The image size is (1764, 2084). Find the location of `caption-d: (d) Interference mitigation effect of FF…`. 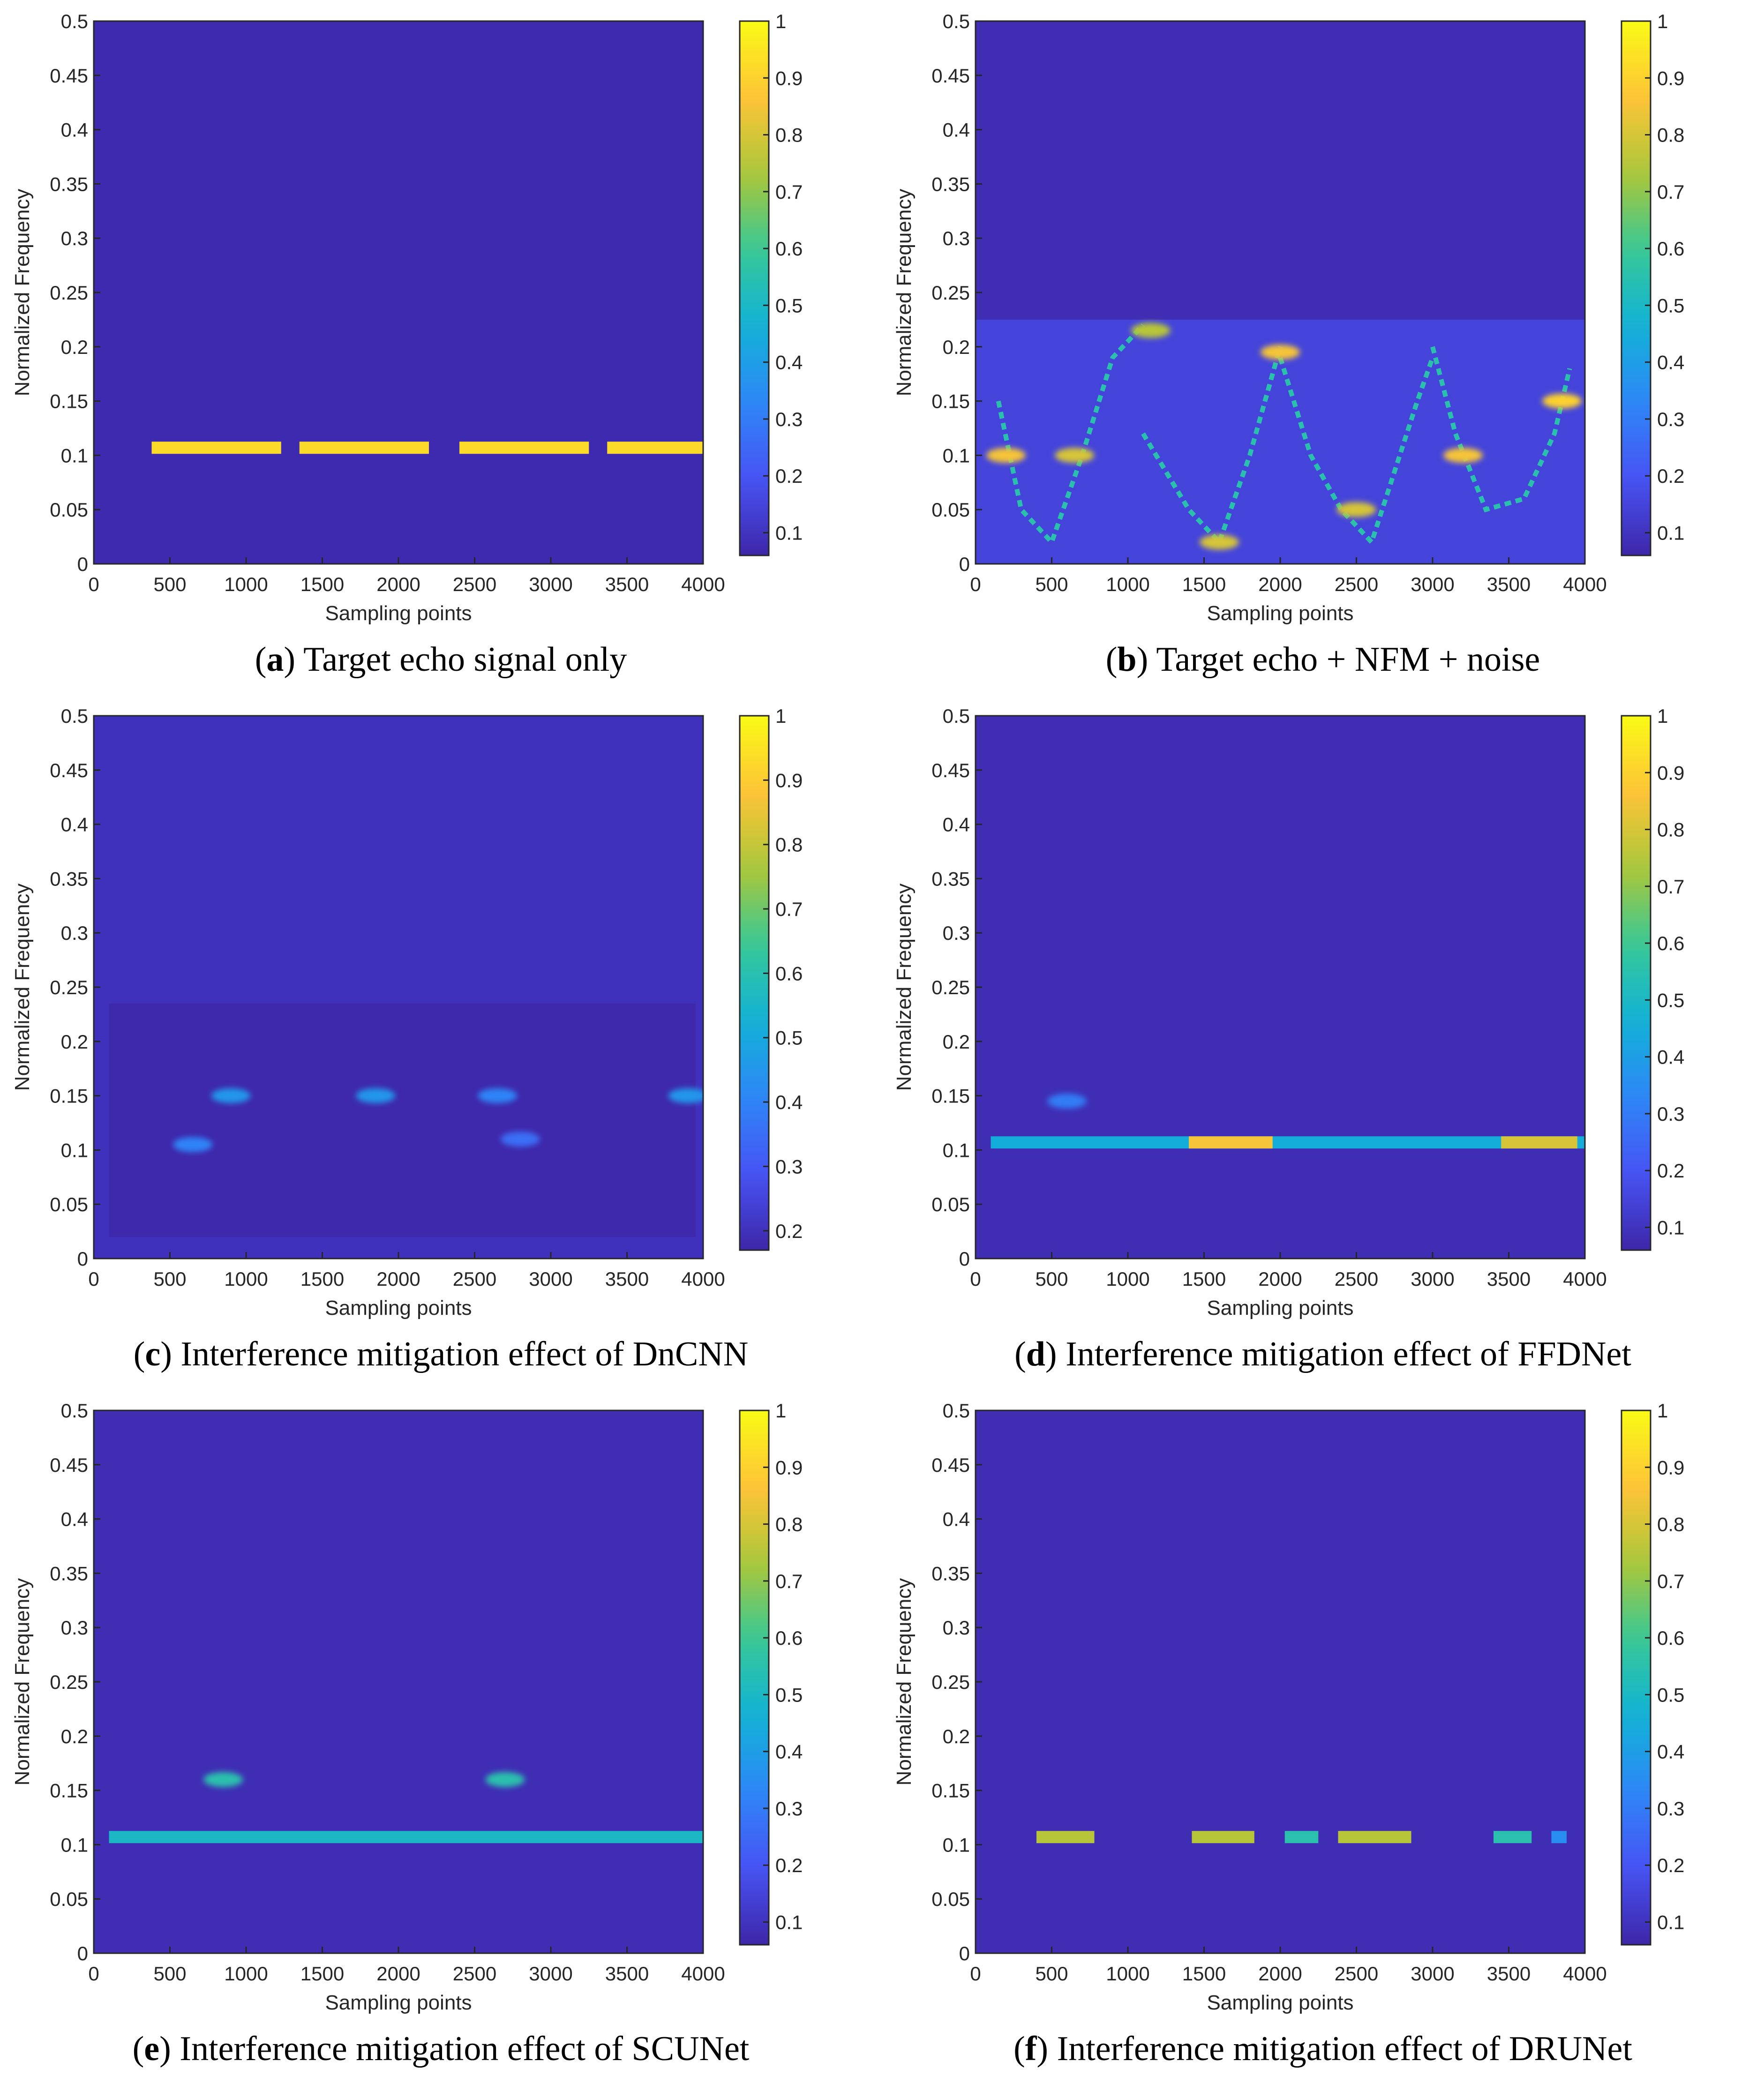

caption-d: (d) Interference mitigation effect of FF… is located at coordinates (1322, 1354).